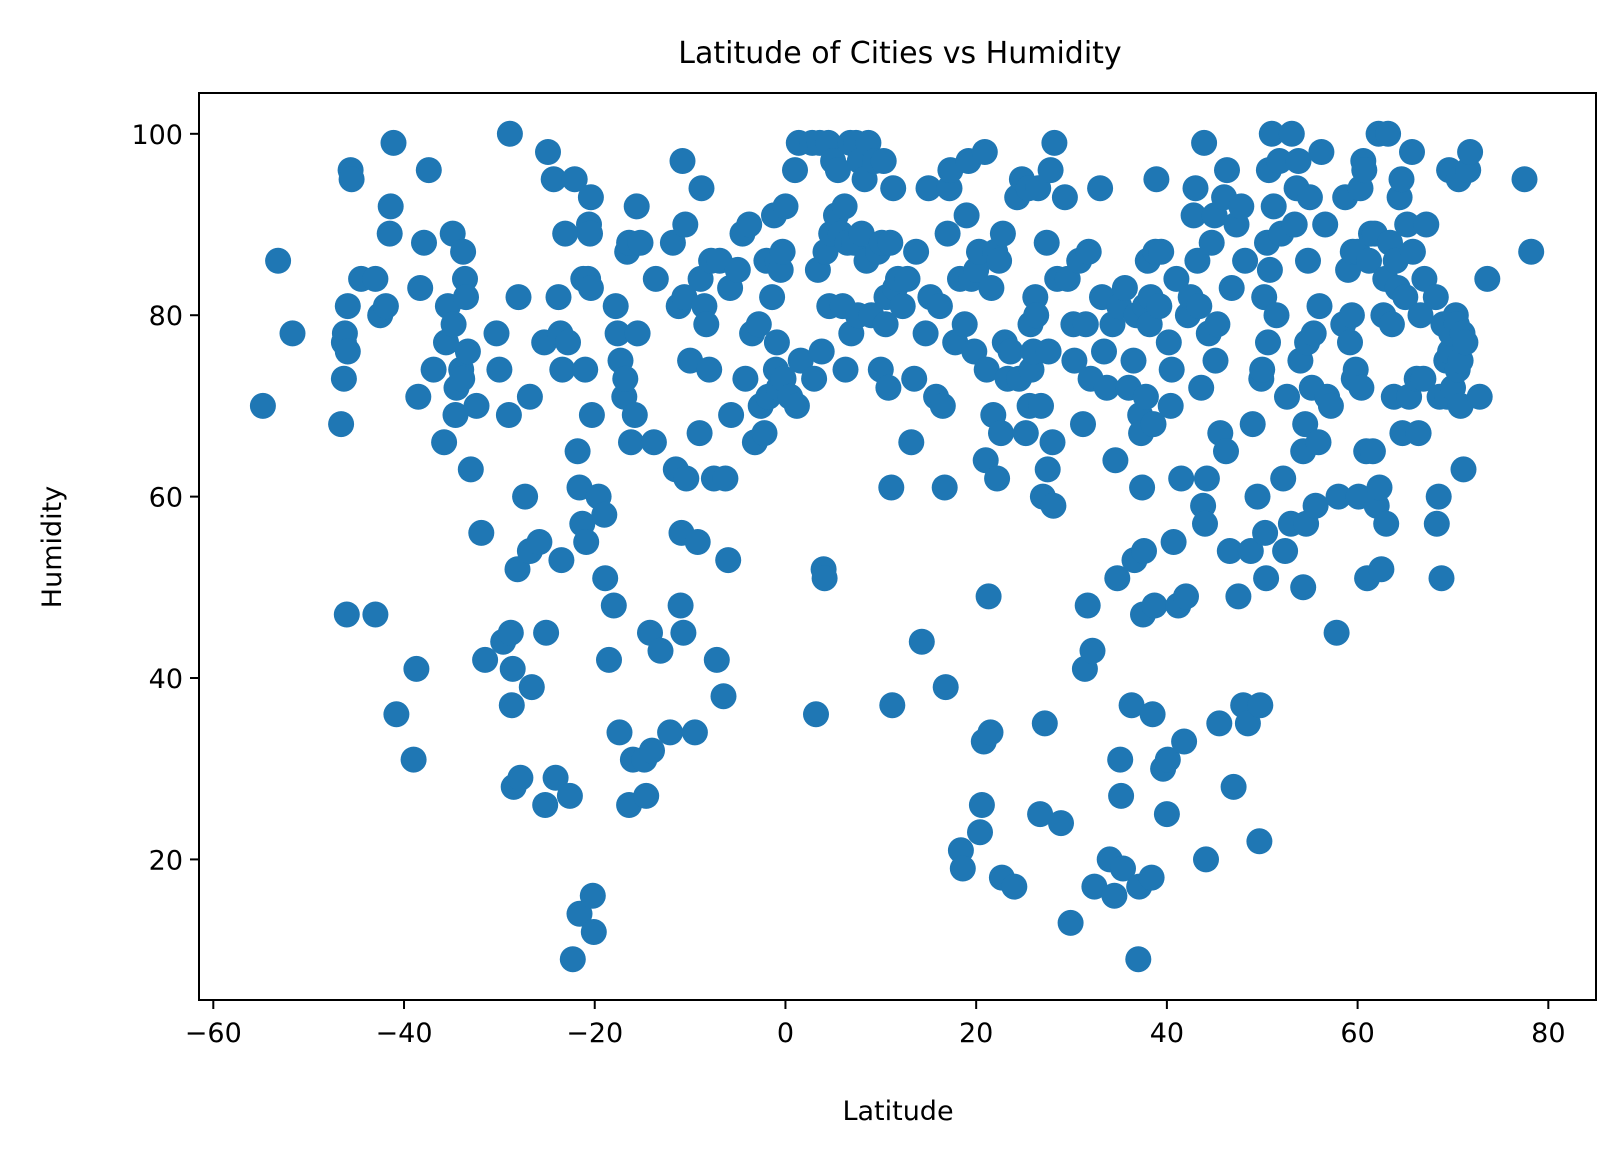  Describe the element at coordinates (166, 679) in the screenshot. I see `y-tick-label: 40` at that location.